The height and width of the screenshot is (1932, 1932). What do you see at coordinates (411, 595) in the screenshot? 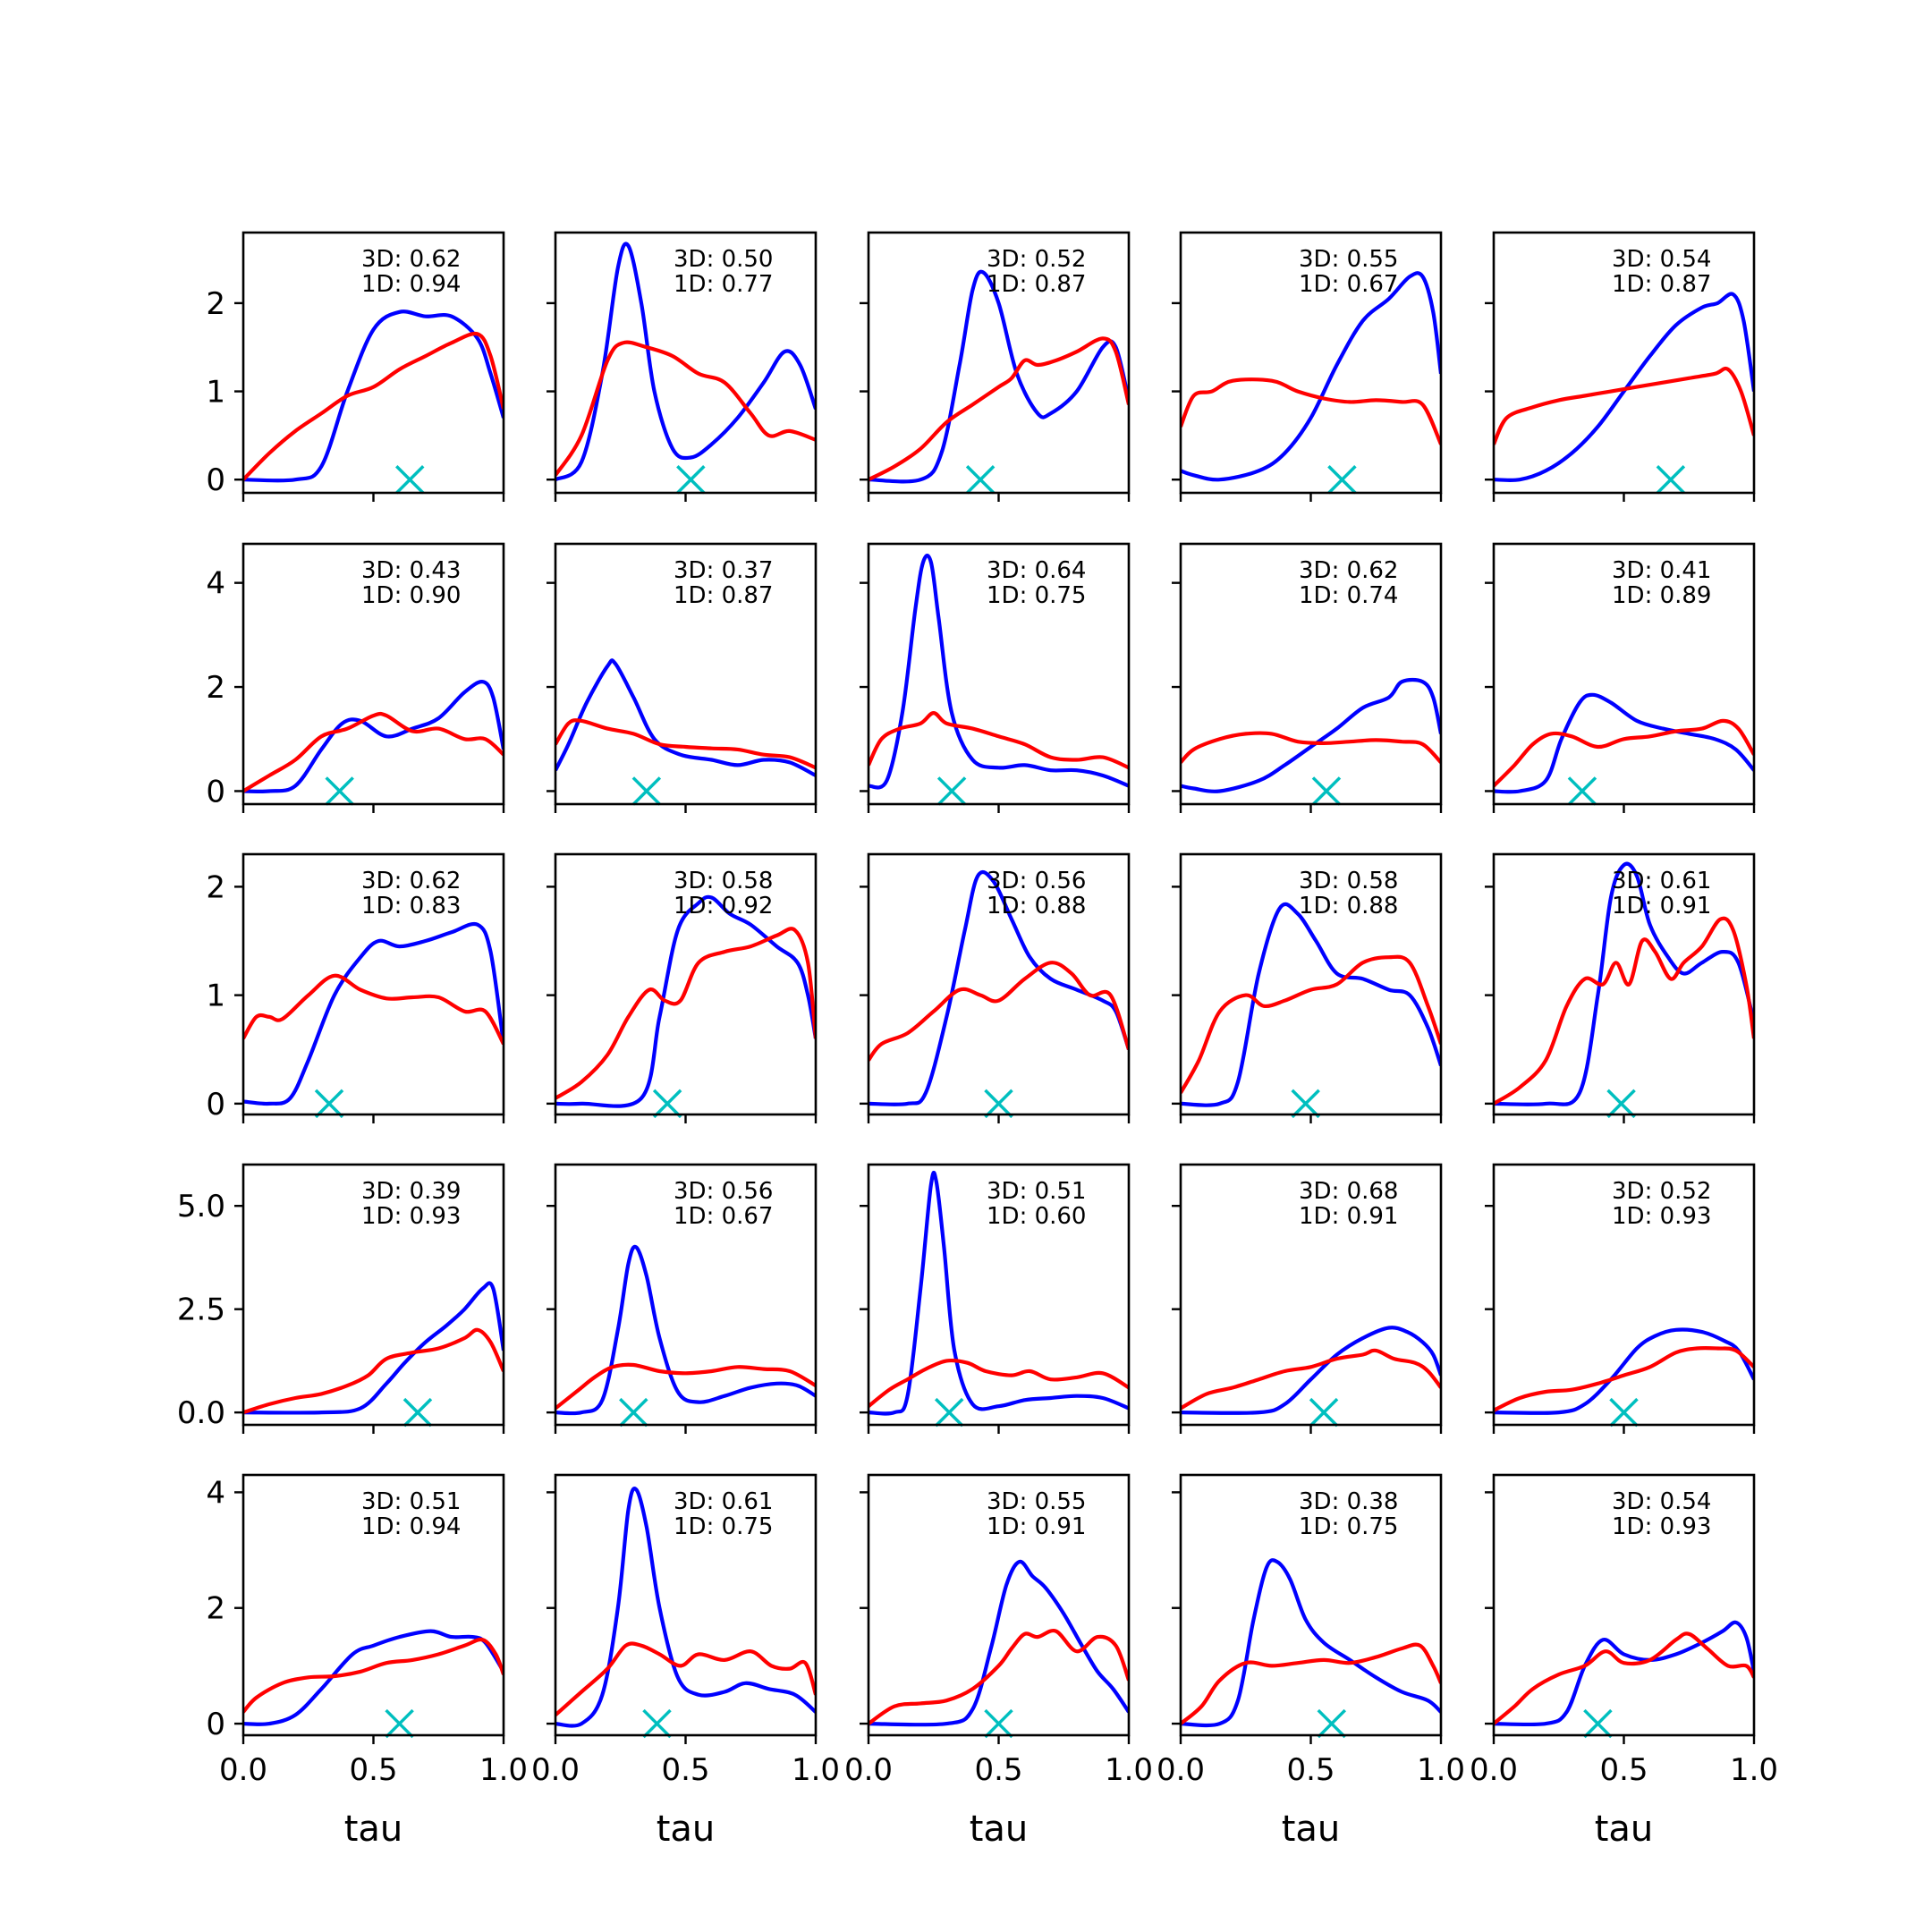
I see `annotation-1d: 1D: 0.90` at bounding box center [411, 595].